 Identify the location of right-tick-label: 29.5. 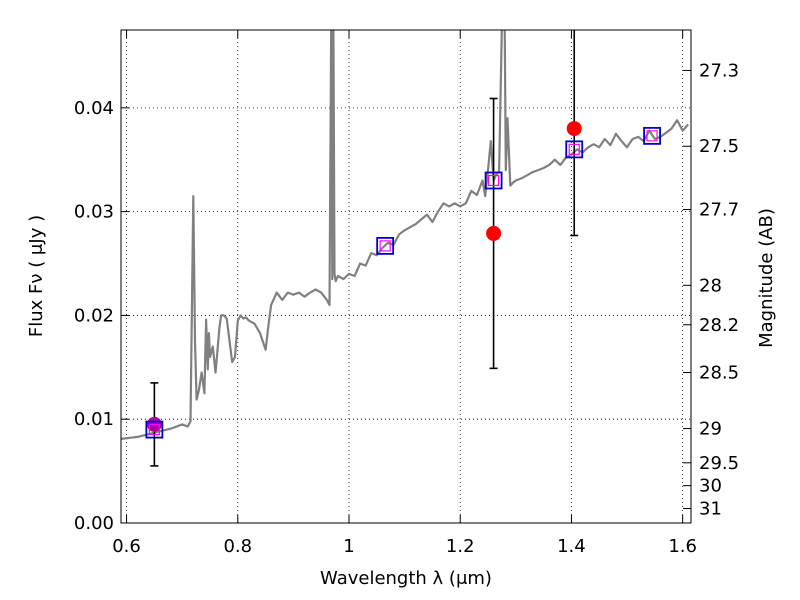
(719, 463).